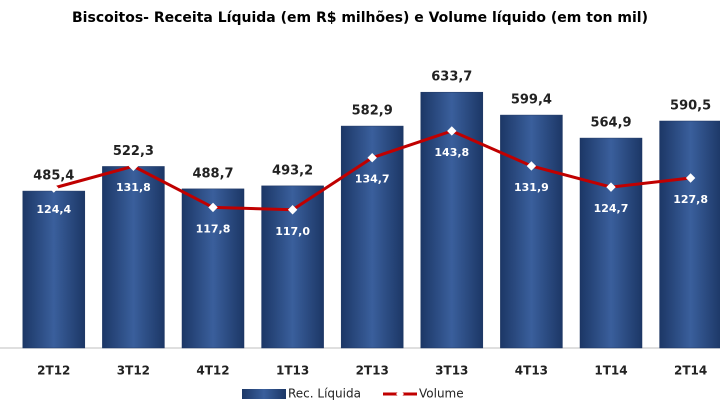  Describe the element at coordinates (292, 231) in the screenshot. I see `line-value-label: 117,0` at that location.